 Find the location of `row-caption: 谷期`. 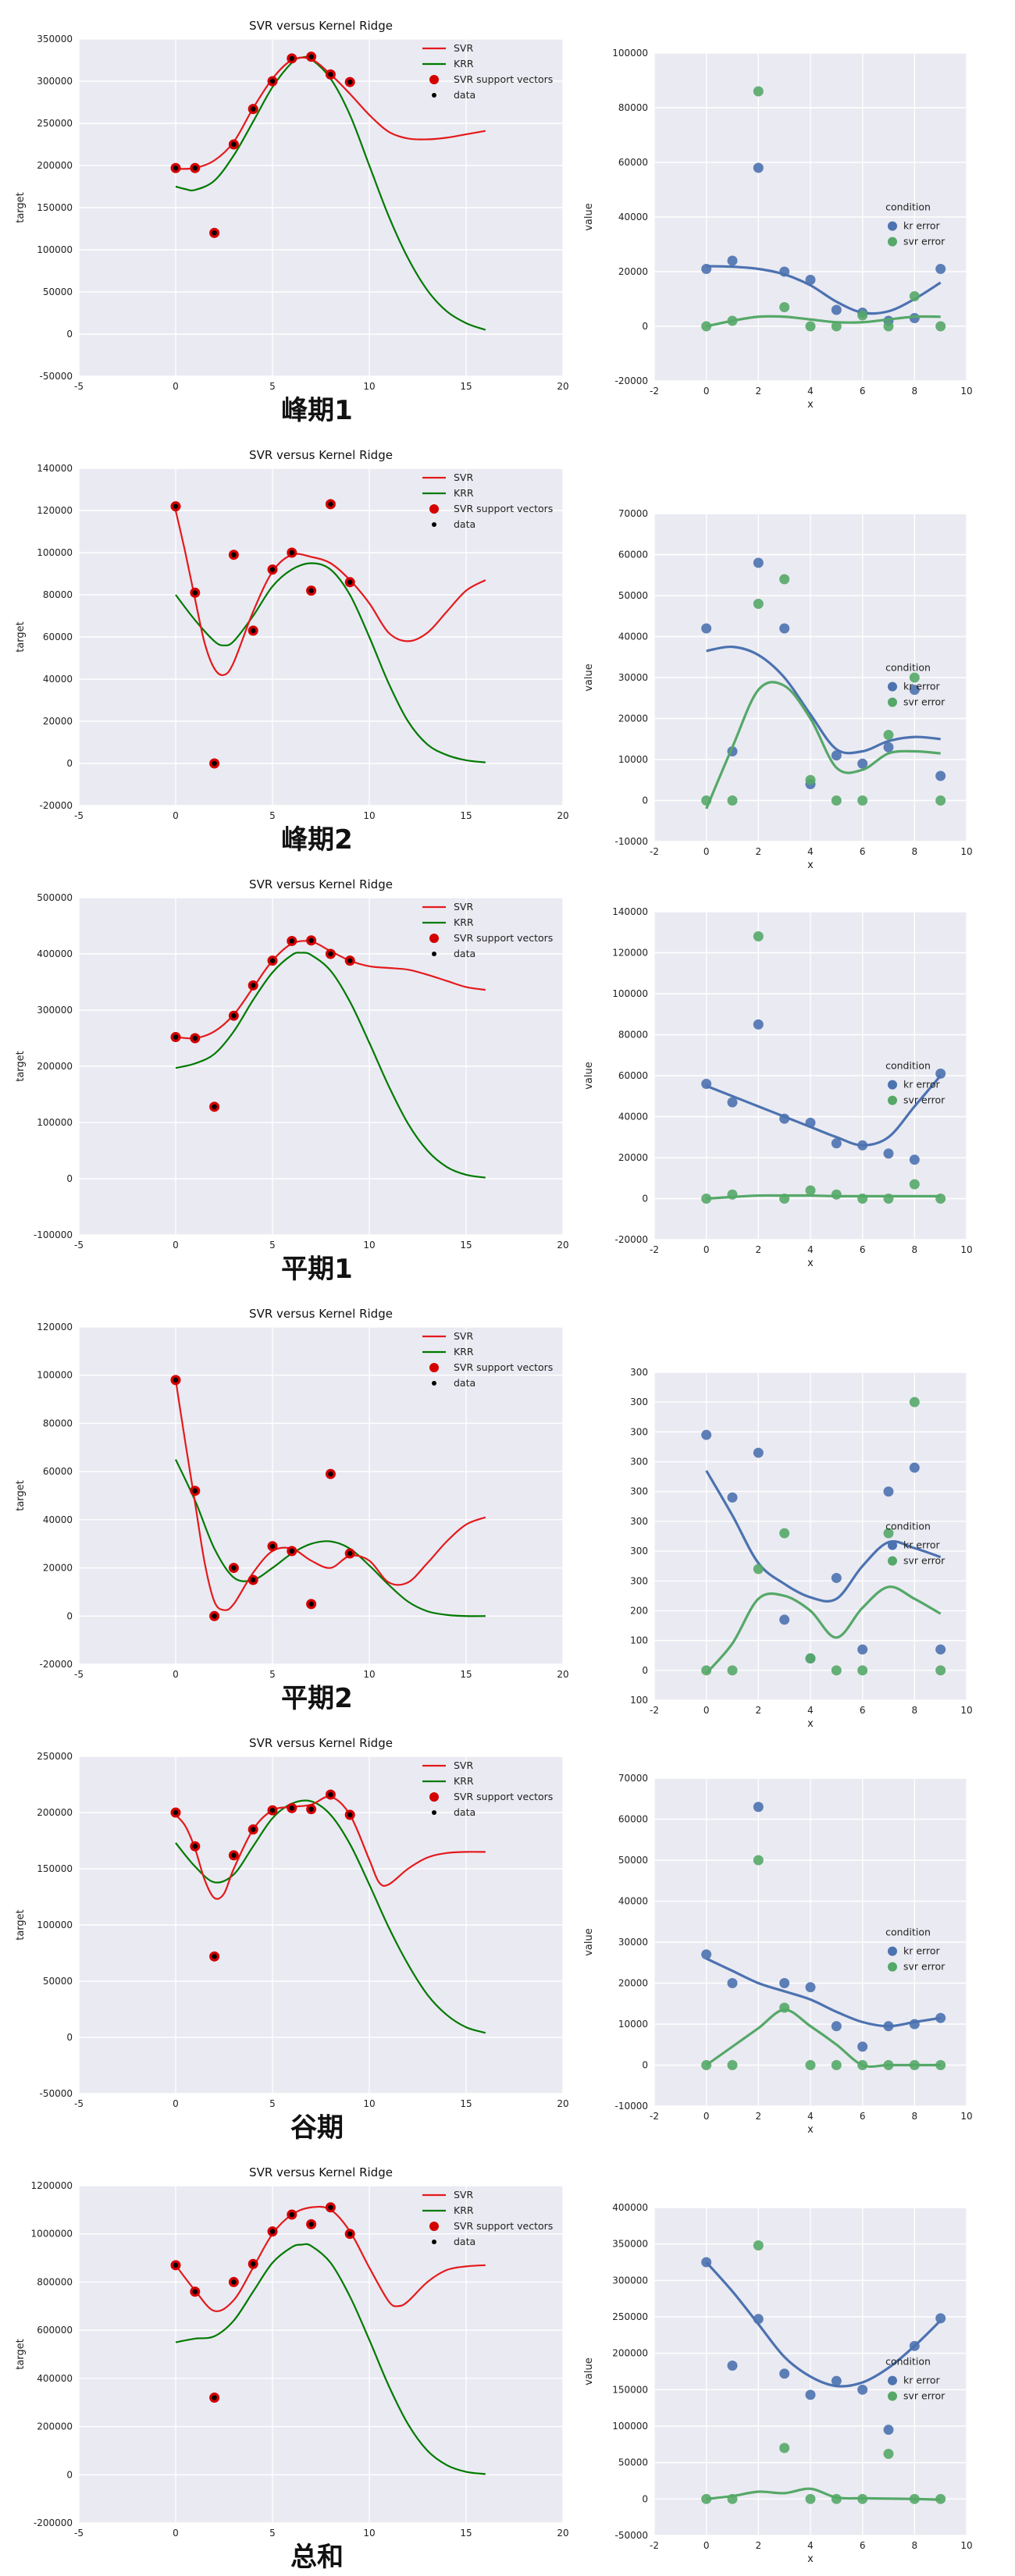

row-caption: 谷期 is located at coordinates (317, 2128).